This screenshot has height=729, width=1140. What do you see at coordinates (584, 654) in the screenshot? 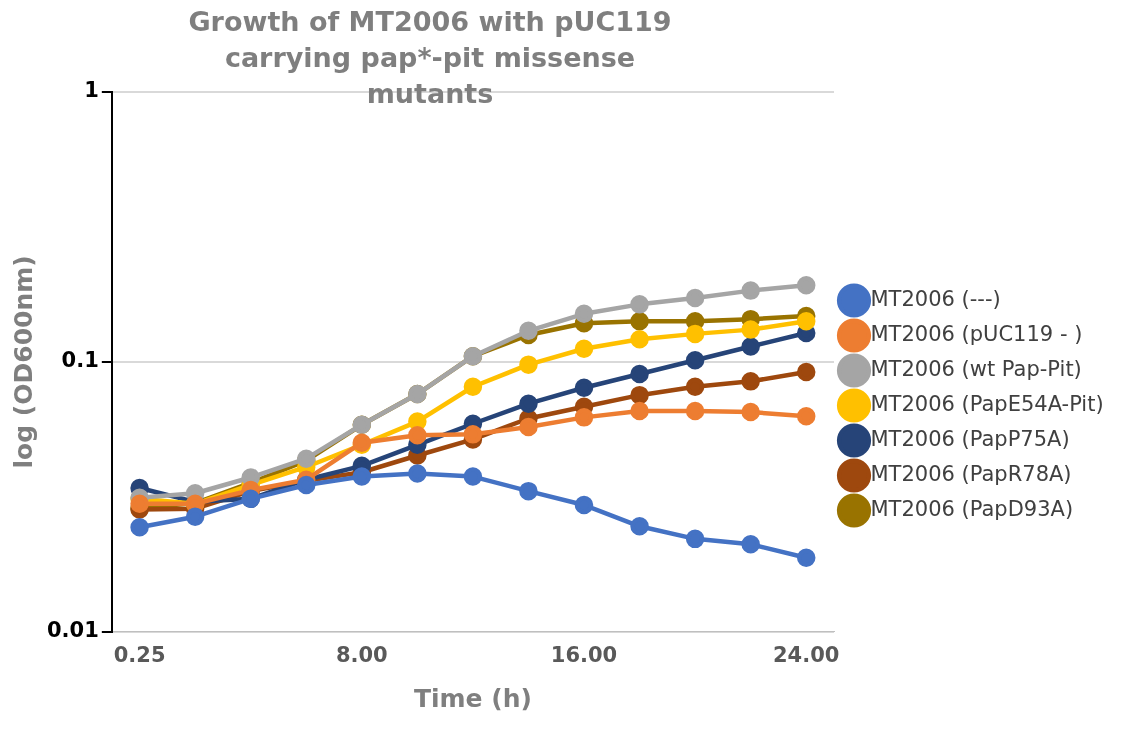
I see `x-tick-label: 16.00` at bounding box center [584, 654].